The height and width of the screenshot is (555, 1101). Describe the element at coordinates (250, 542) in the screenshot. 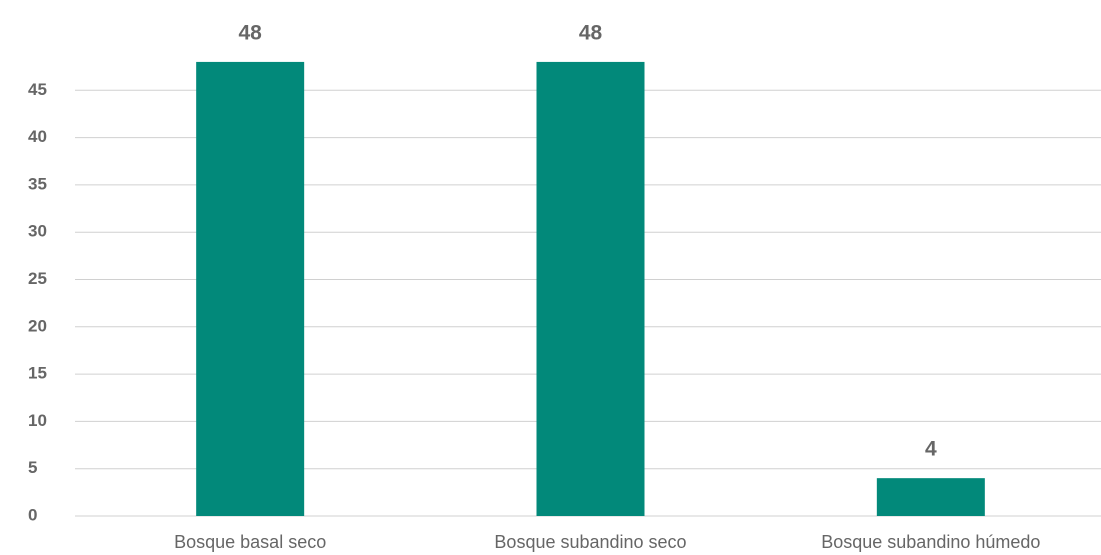

I see `x-tick-label: Bosque basal seco` at that location.